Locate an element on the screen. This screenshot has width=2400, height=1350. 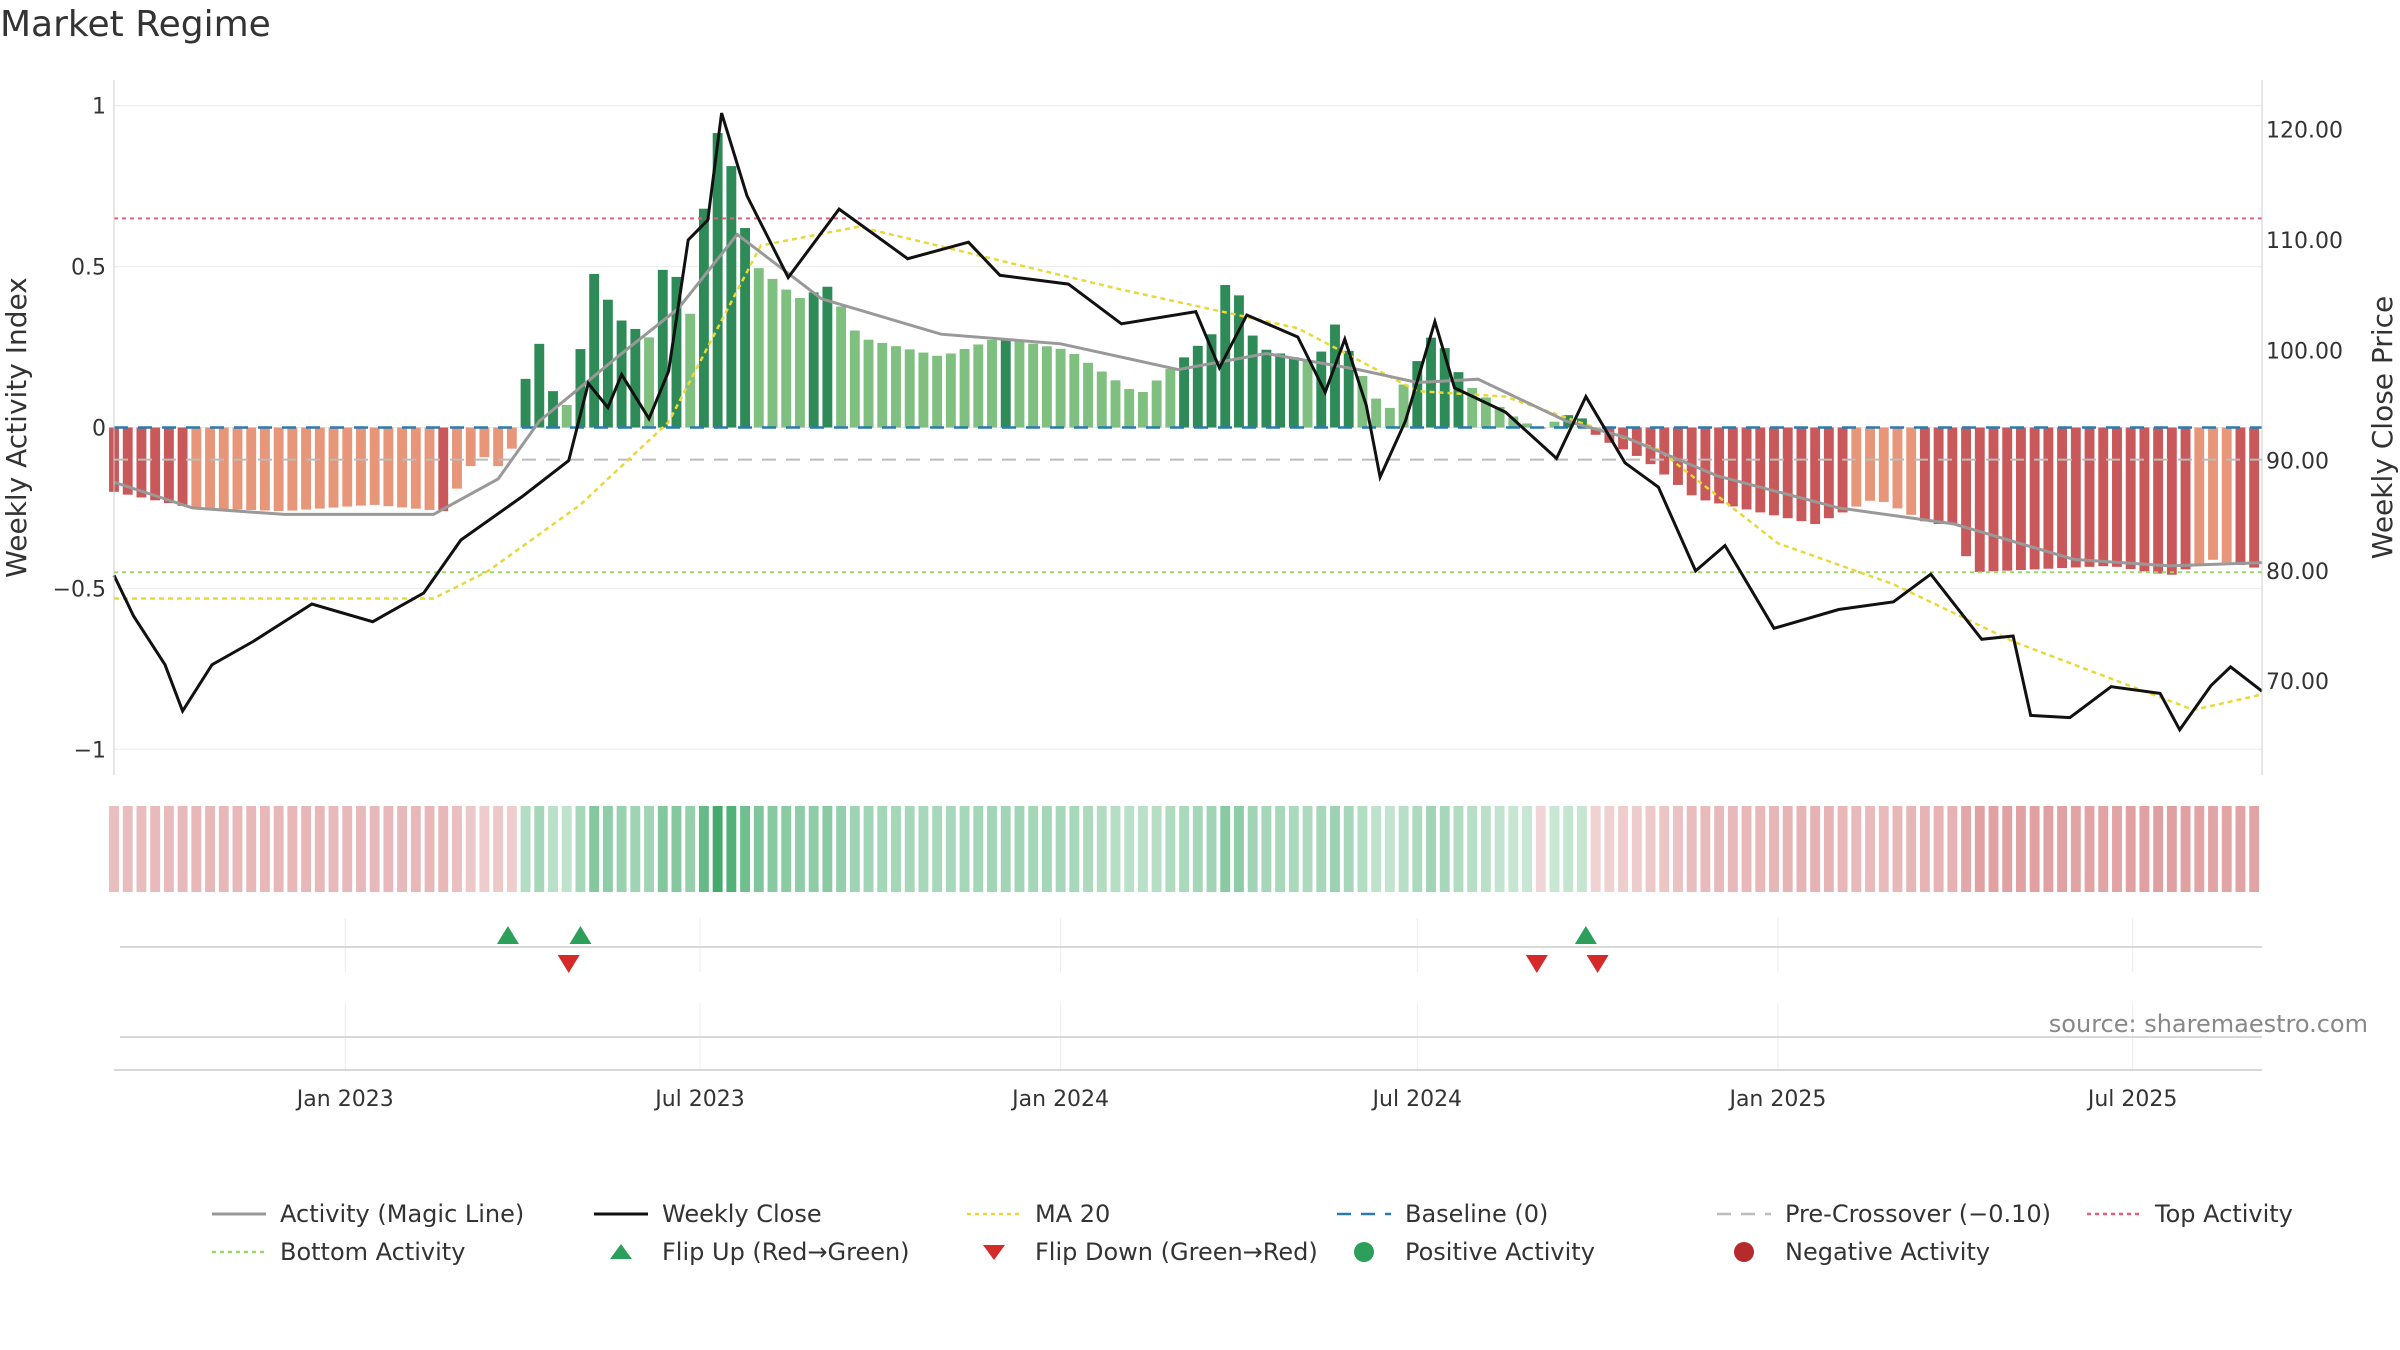
flip-down-marker is located at coordinates (1536, 964).